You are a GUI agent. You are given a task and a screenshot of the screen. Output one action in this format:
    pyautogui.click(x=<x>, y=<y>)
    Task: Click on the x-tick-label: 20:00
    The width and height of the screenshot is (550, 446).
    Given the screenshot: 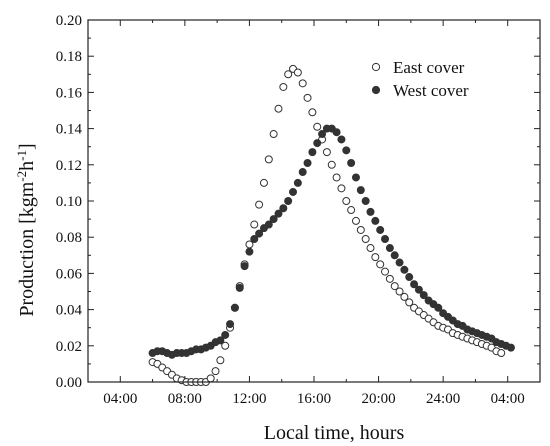 What is the action you would take?
    pyautogui.click(x=378, y=399)
    